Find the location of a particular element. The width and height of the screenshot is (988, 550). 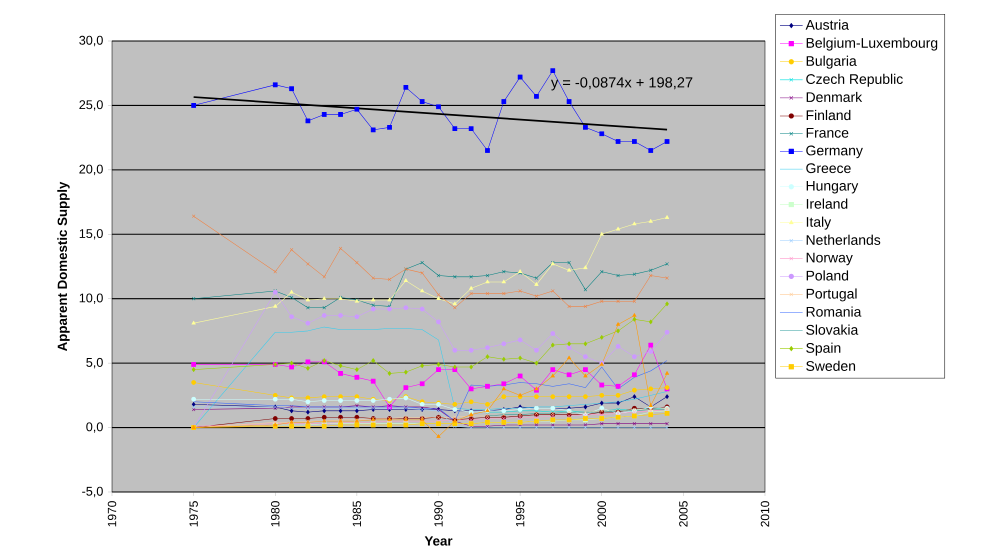

y-axis-title: Apparent Domestic Supply is located at coordinates (63, 267).